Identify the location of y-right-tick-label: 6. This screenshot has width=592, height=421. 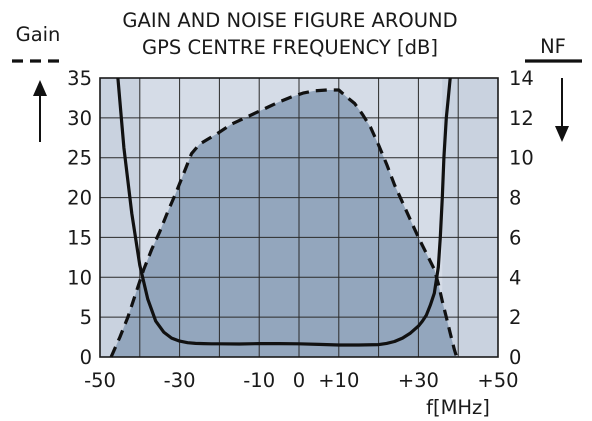
(515, 237).